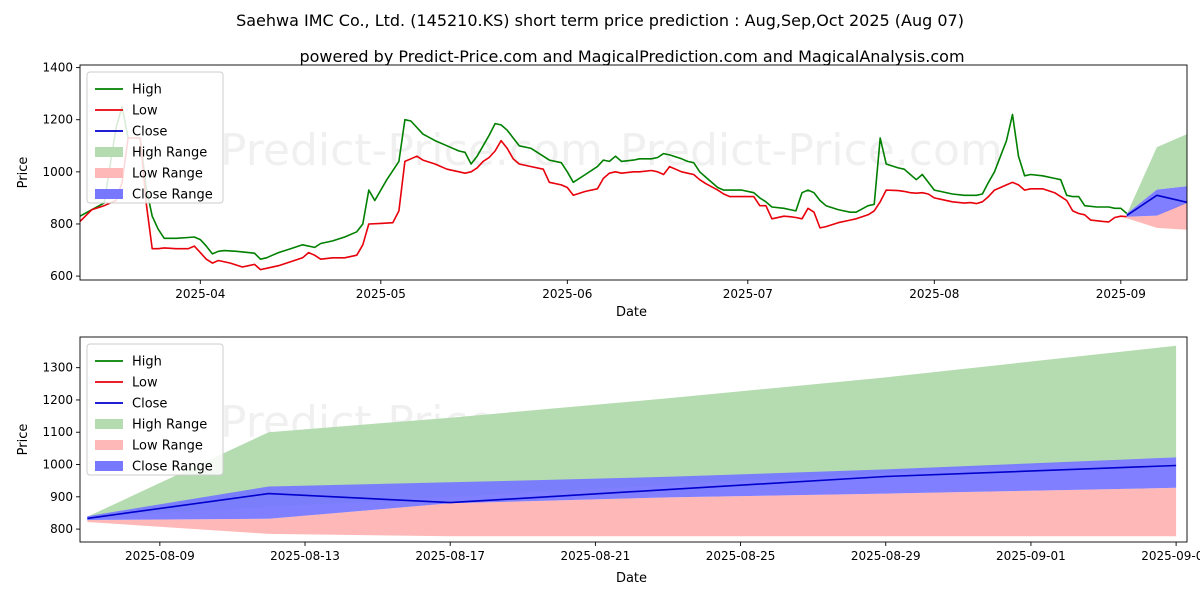 Image resolution: width=1200 pixels, height=600 pixels. I want to click on x-tick-label: 2025-08-29, so click(886, 556).